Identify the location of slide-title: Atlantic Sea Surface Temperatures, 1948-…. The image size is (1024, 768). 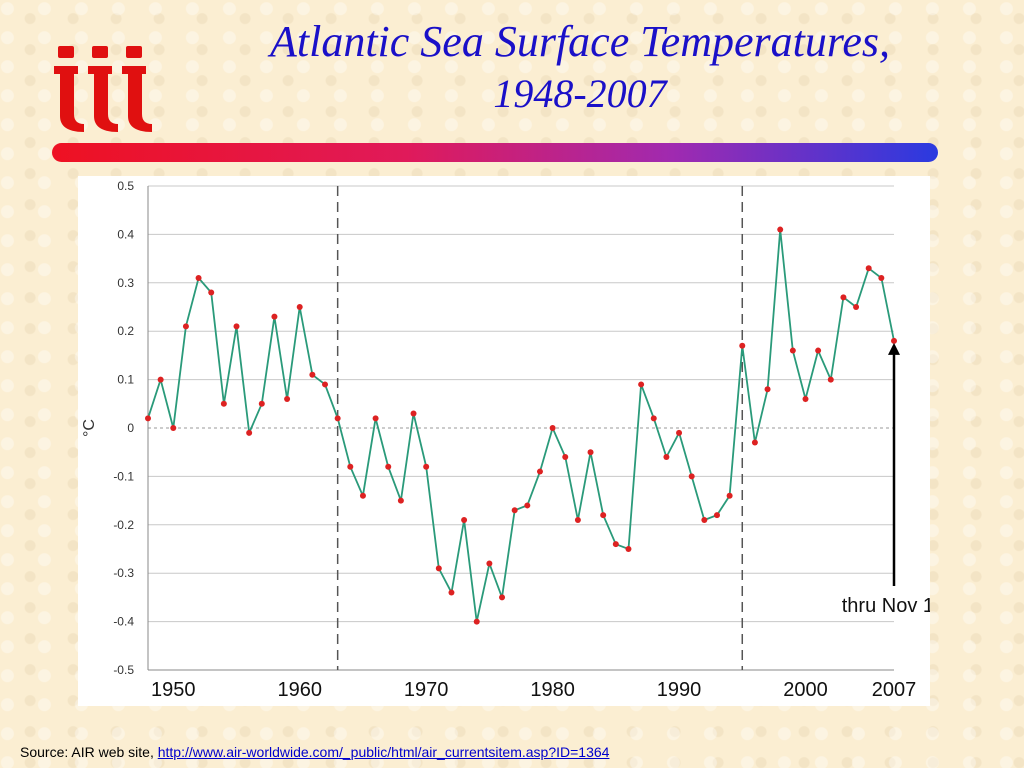
(580, 68).